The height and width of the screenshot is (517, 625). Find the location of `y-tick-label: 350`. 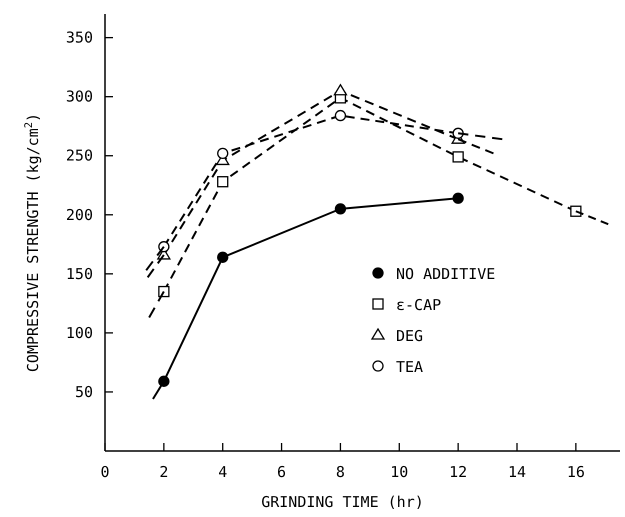

y-tick-label: 350 is located at coordinates (79, 37).